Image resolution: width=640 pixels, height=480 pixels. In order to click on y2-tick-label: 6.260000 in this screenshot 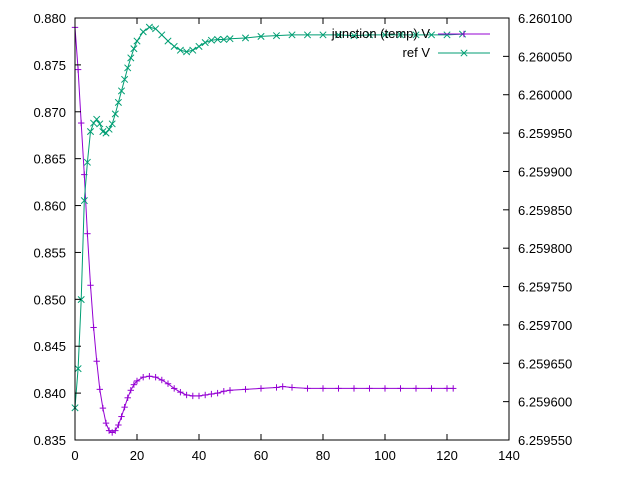, I will do `click(545, 95)`.